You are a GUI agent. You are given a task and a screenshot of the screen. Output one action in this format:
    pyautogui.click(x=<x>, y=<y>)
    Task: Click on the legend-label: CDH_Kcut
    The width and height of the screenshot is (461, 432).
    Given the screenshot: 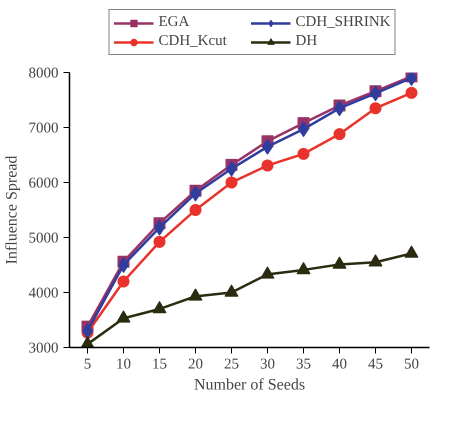 What is the action you would take?
    pyautogui.click(x=193, y=41)
    